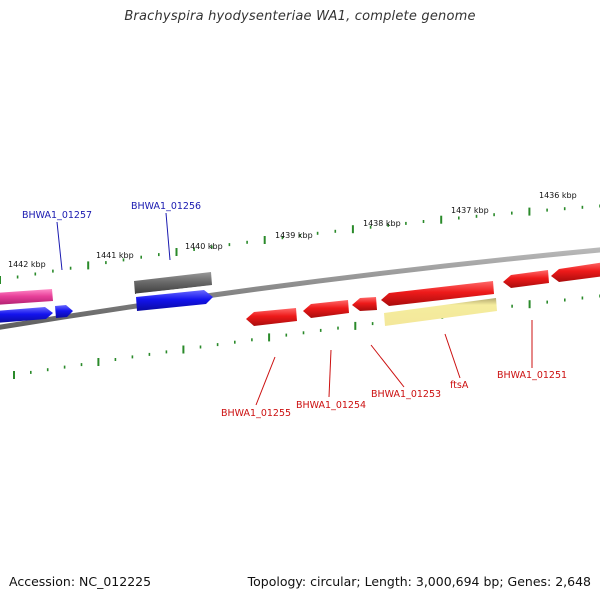  What do you see at coordinates (331, 405) in the screenshot?
I see `label-bhwa1-01254: BHWA1_01254` at bounding box center [331, 405].